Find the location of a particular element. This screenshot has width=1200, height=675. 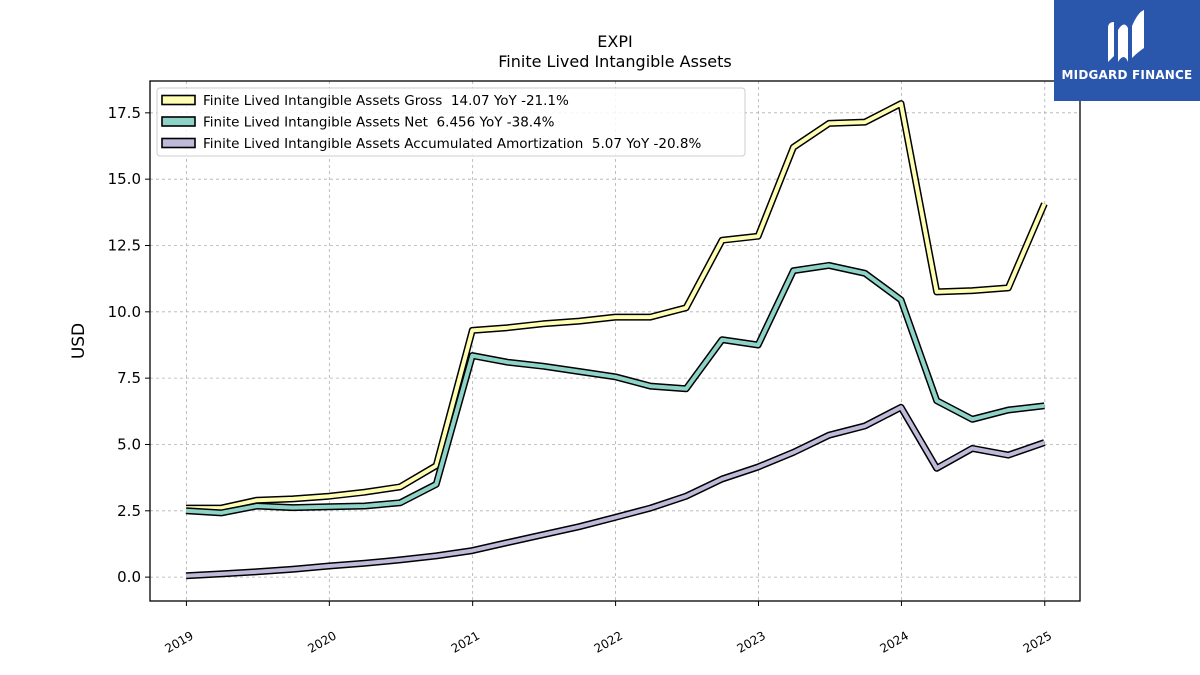

x-tick-label: 2023 is located at coordinates (751, 641).